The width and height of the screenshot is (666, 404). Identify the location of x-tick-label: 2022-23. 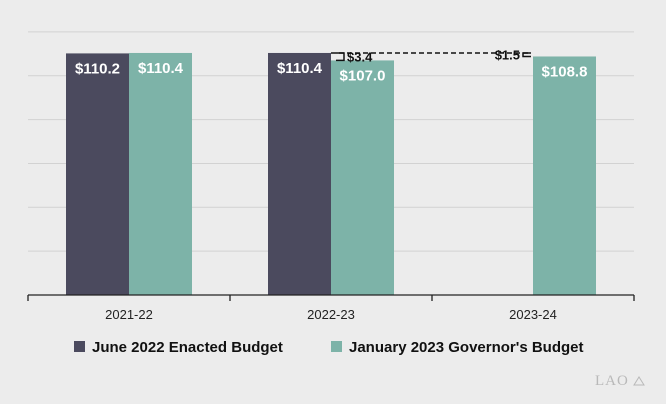
(331, 314).